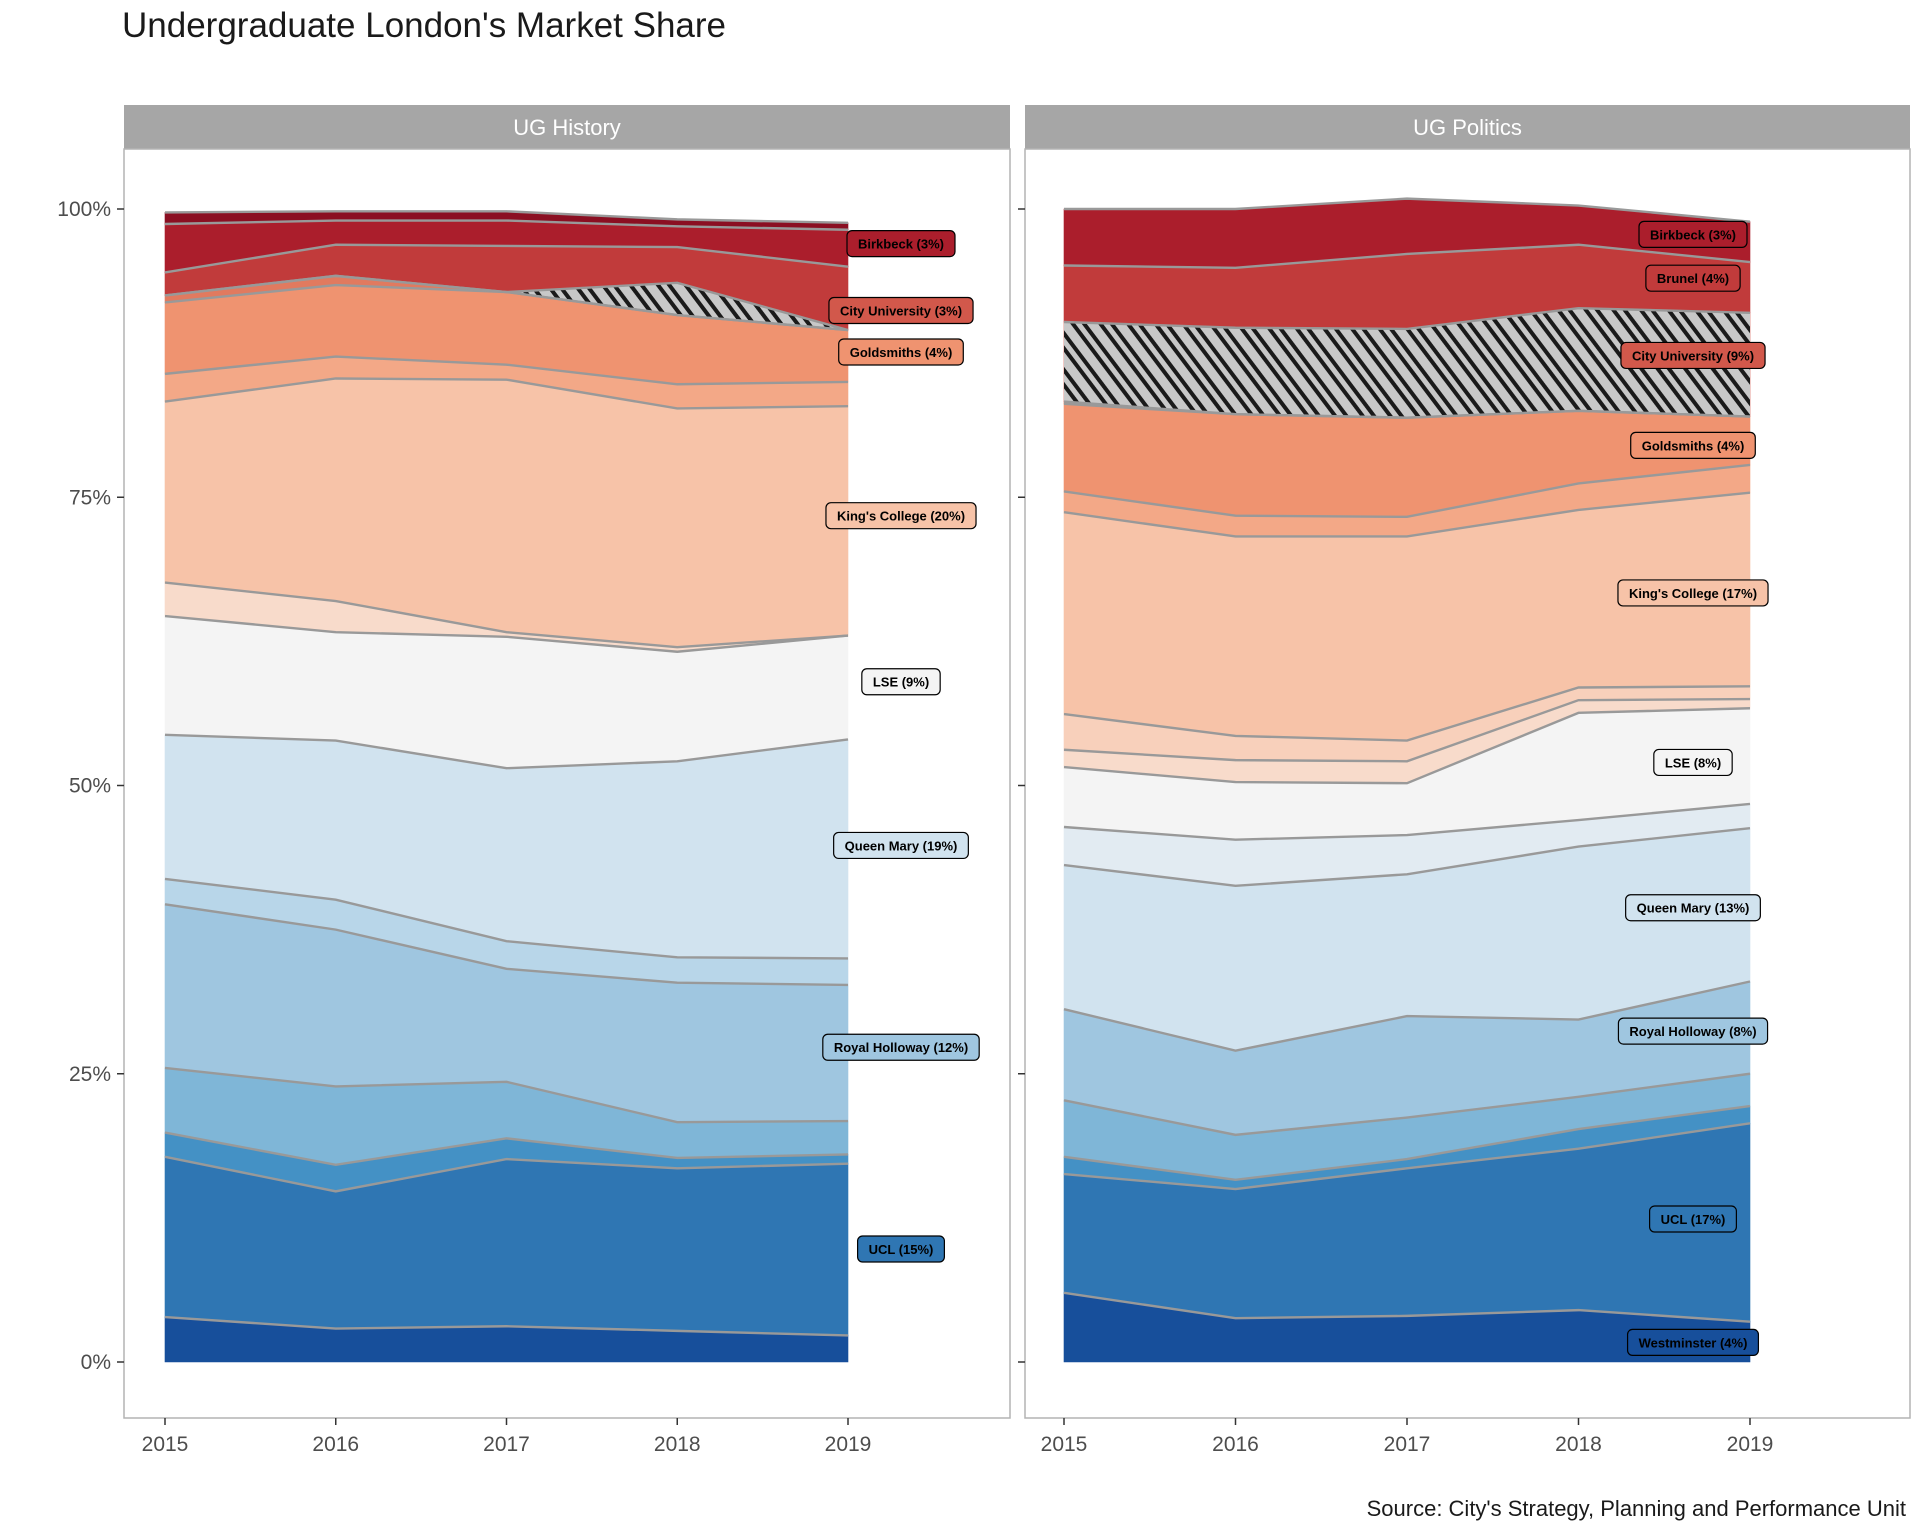  I want to click on label-text: UCL (15%), so click(901, 1249).